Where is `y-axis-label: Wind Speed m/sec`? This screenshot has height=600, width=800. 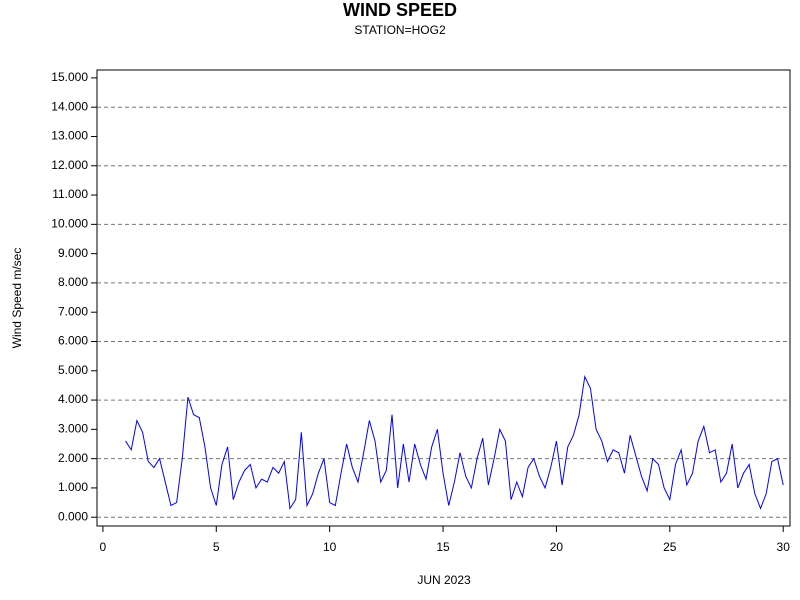
y-axis-label: Wind Speed m/sec is located at coordinates (17, 298).